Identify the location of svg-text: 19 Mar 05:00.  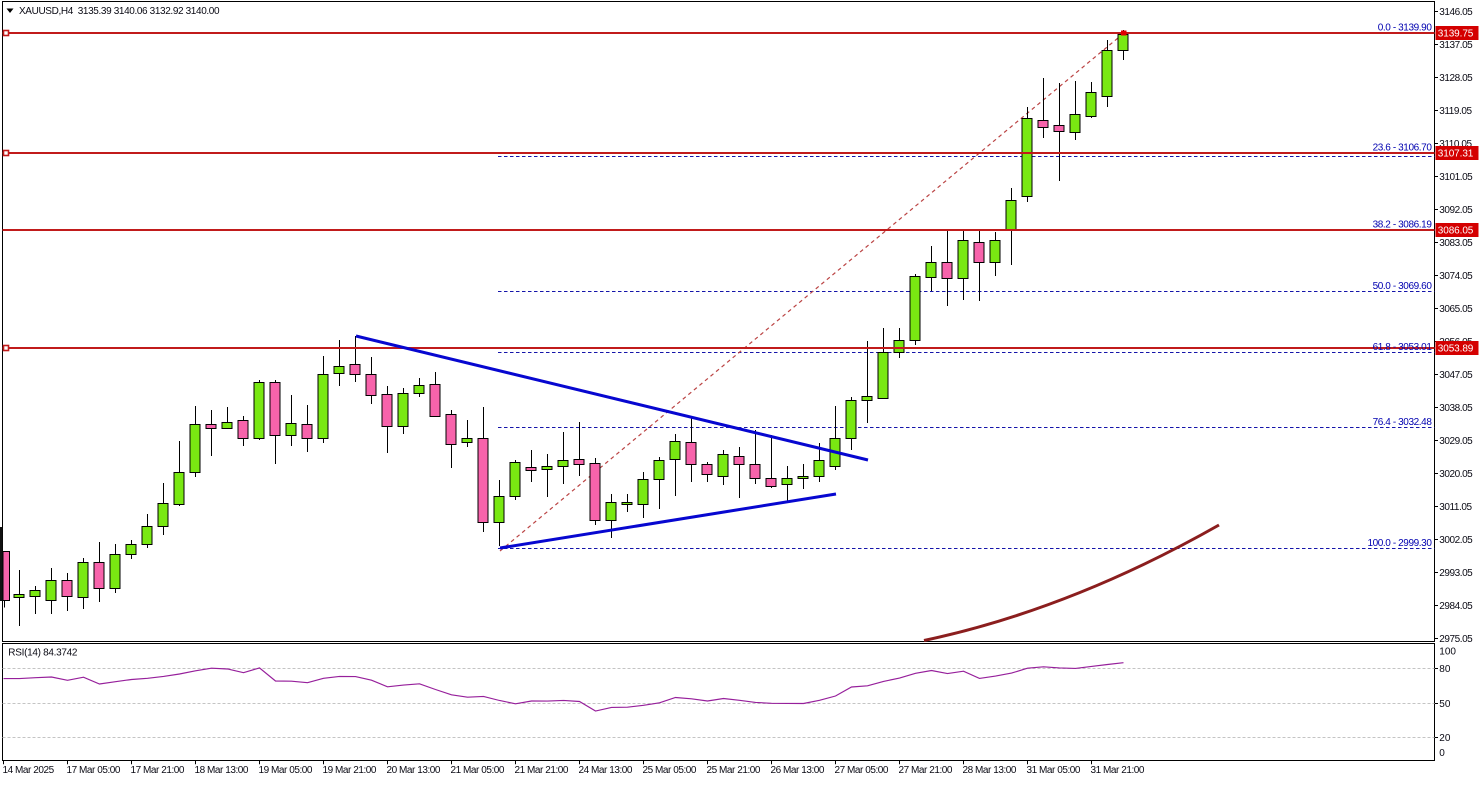
(286, 770).